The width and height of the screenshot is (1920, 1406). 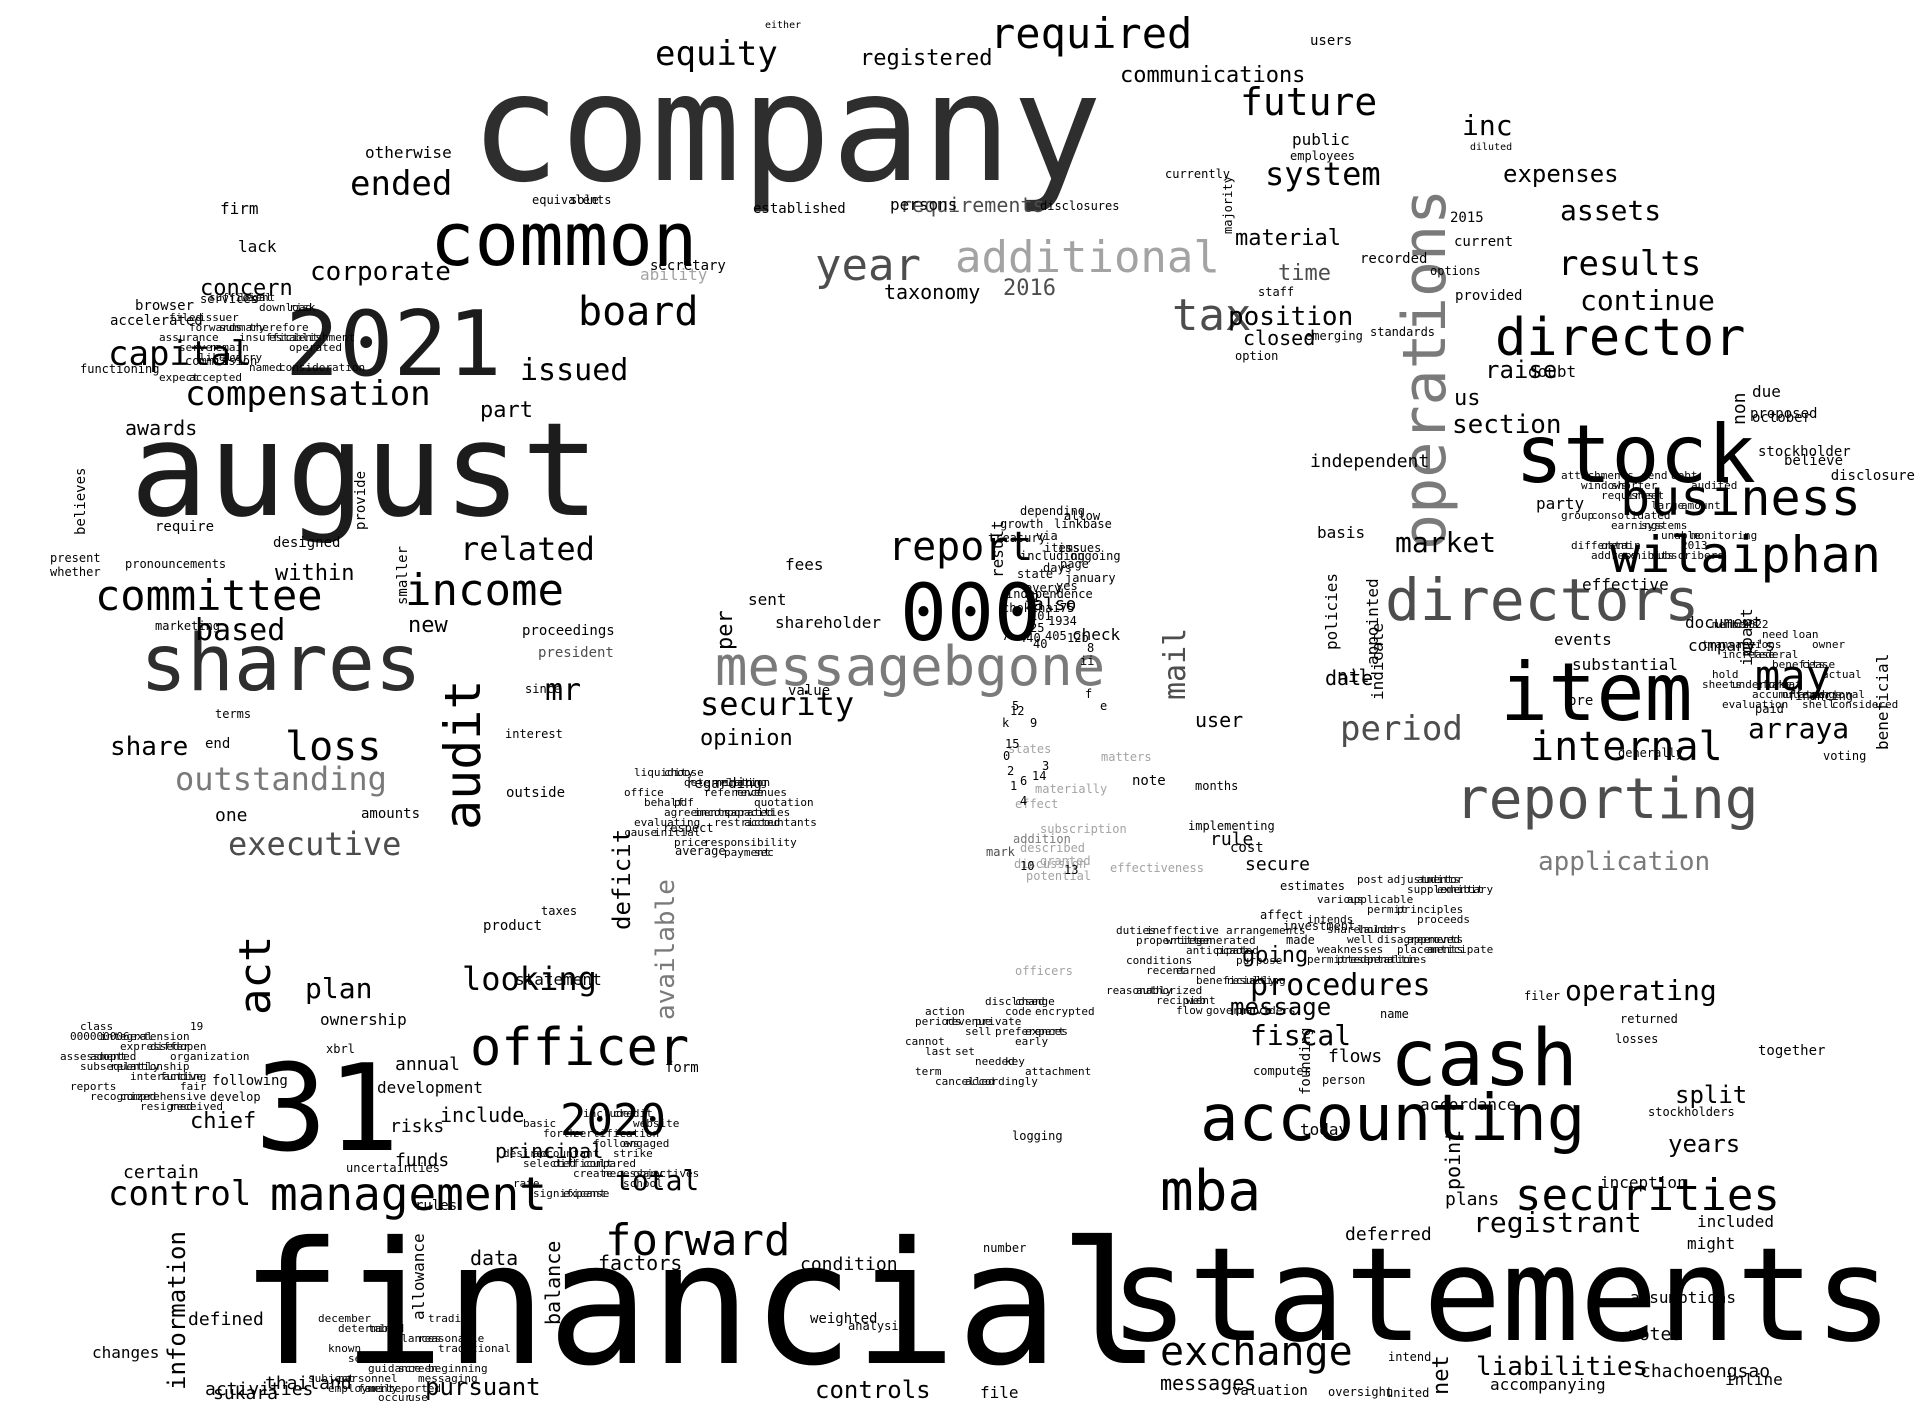 What do you see at coordinates (1820, 696) in the screenshot?
I see `word-financing: financing` at bounding box center [1820, 696].